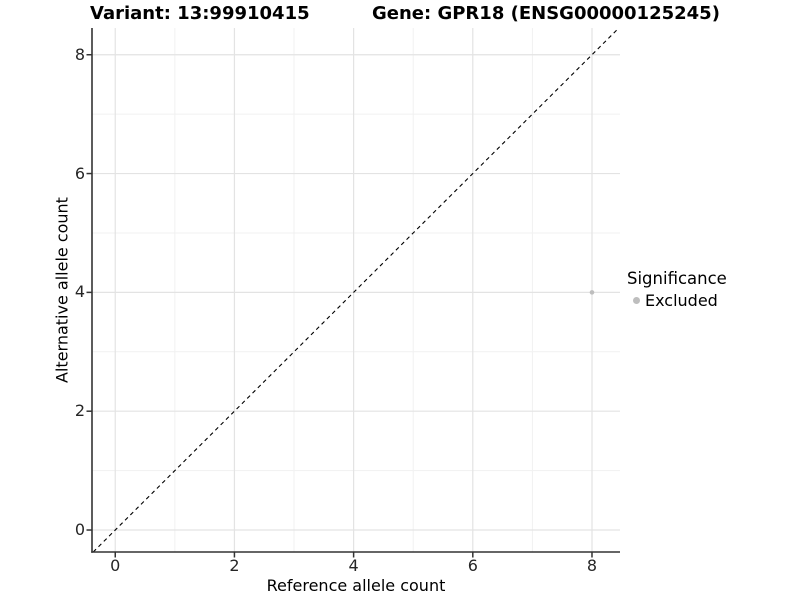  What do you see at coordinates (472, 565) in the screenshot?
I see `x-tick-label: 6` at bounding box center [472, 565].